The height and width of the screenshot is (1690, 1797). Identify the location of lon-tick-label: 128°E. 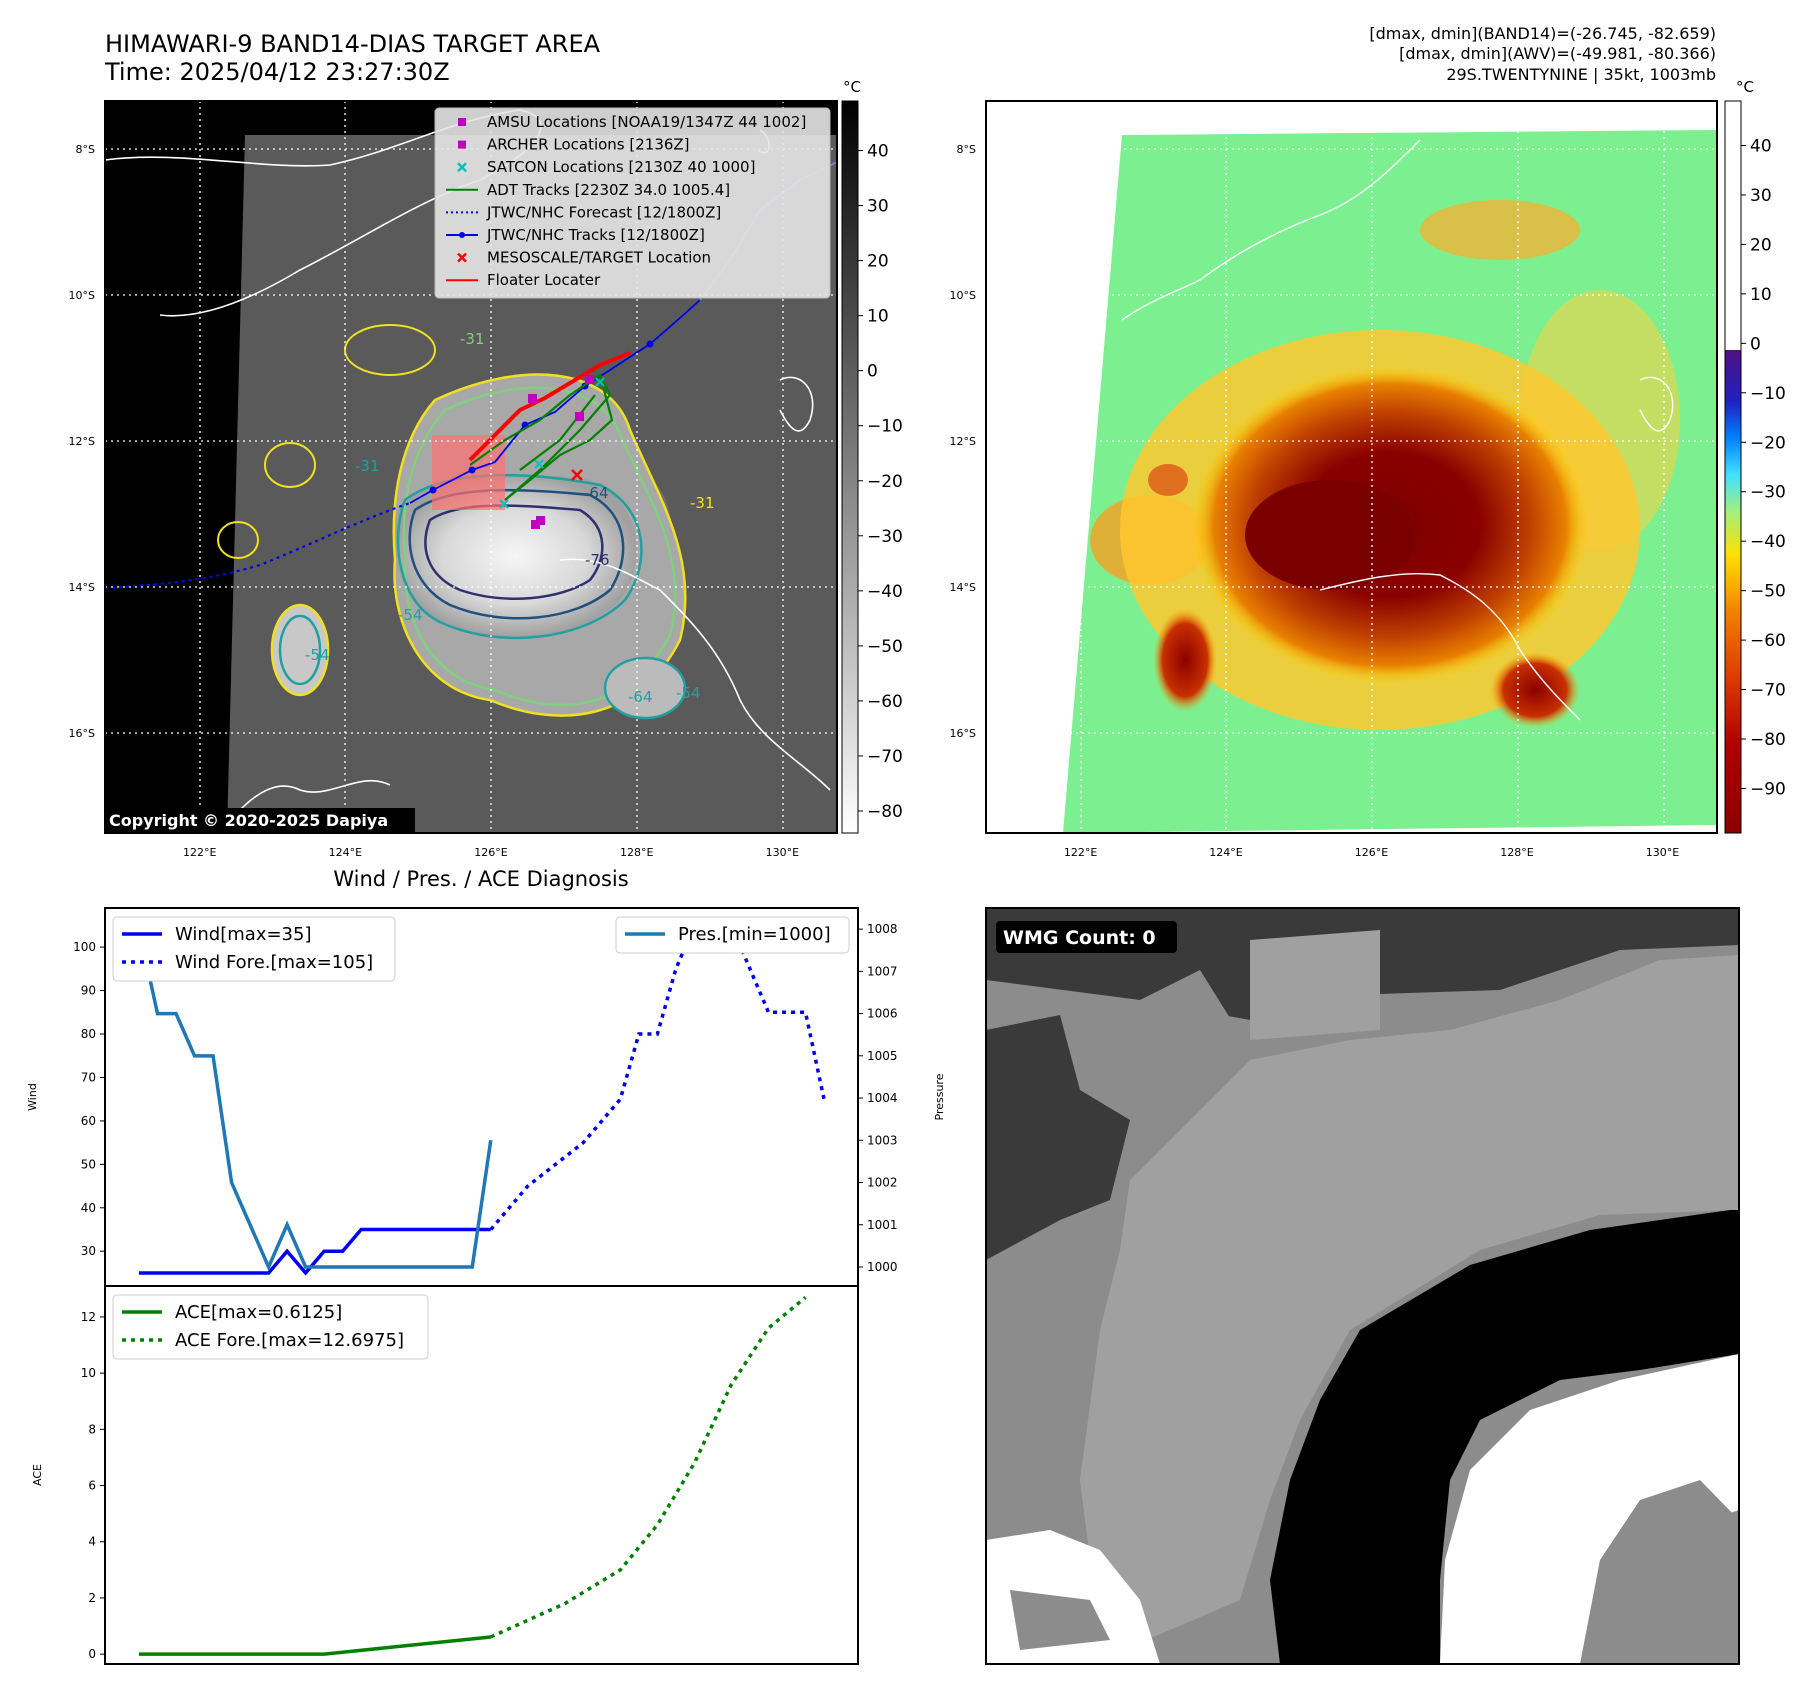
(636, 852).